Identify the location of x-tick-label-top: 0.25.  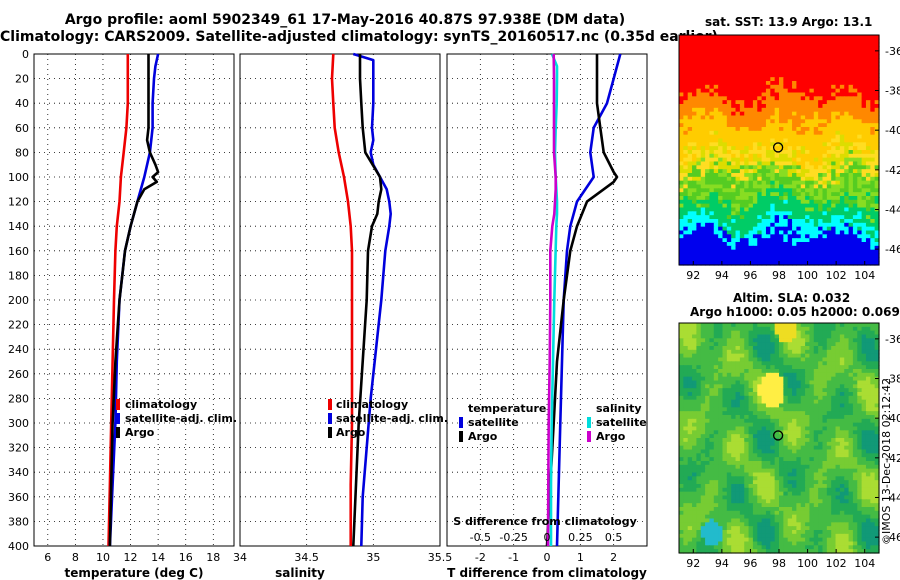
(580, 537).